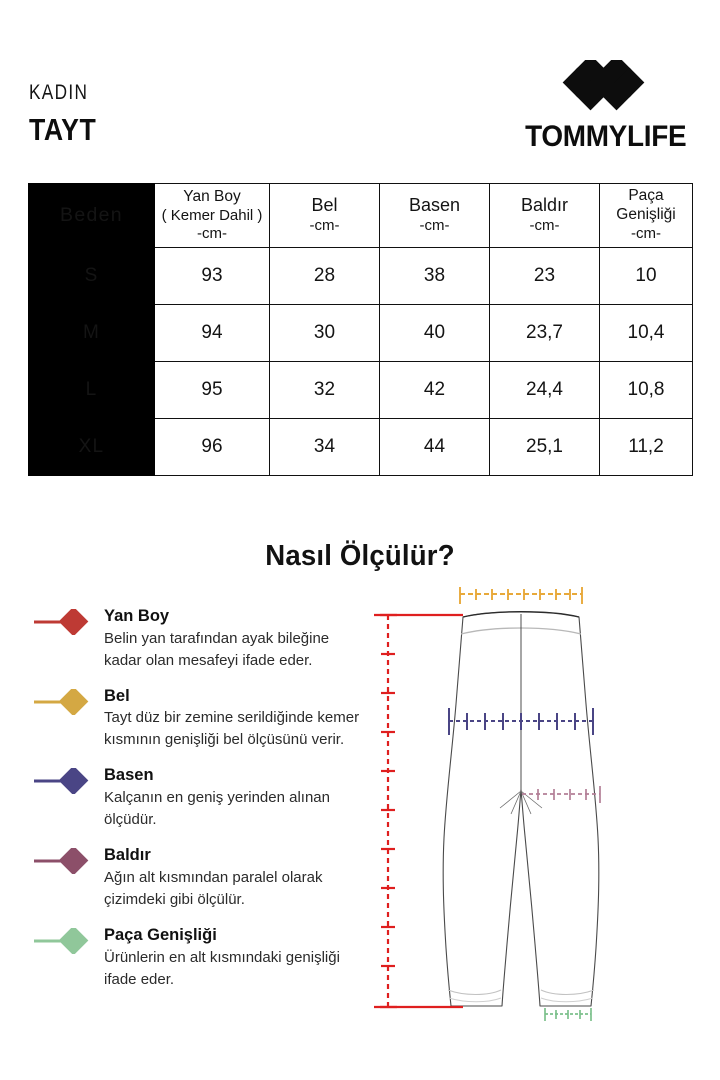 The height and width of the screenshot is (1080, 720). I want to click on cell-paca: 10,4, so click(646, 333).